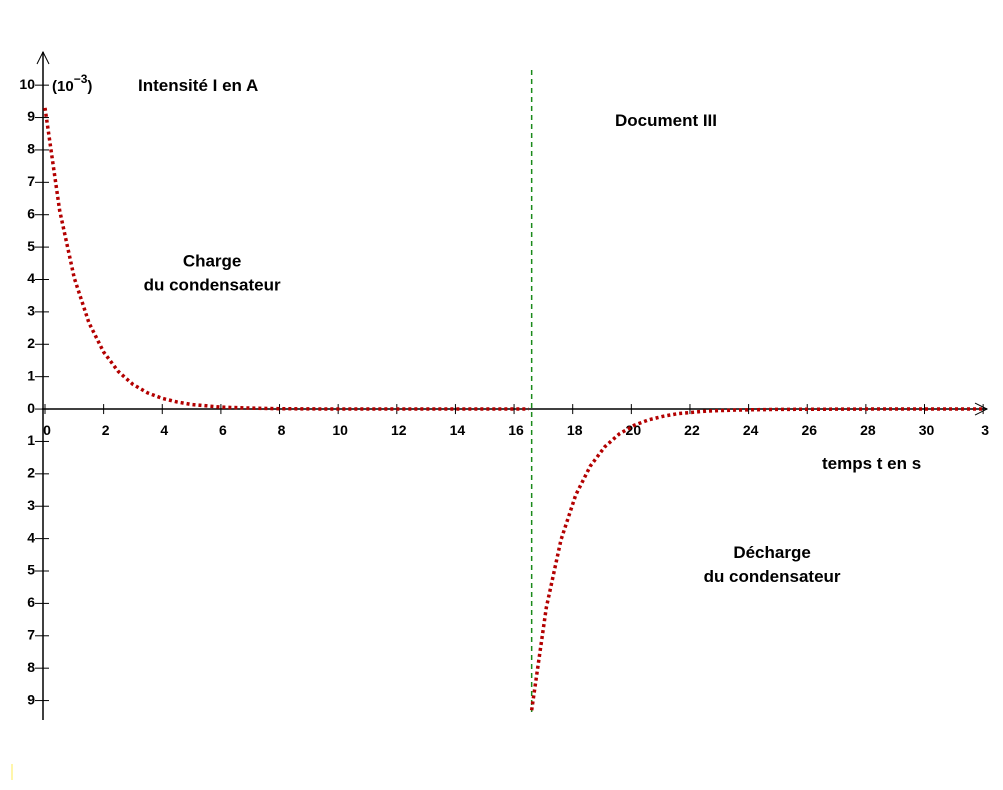 Image resolution: width=1003 pixels, height=790 pixels. What do you see at coordinates (809, 430) in the screenshot?
I see `x-tick-label: 26` at bounding box center [809, 430].